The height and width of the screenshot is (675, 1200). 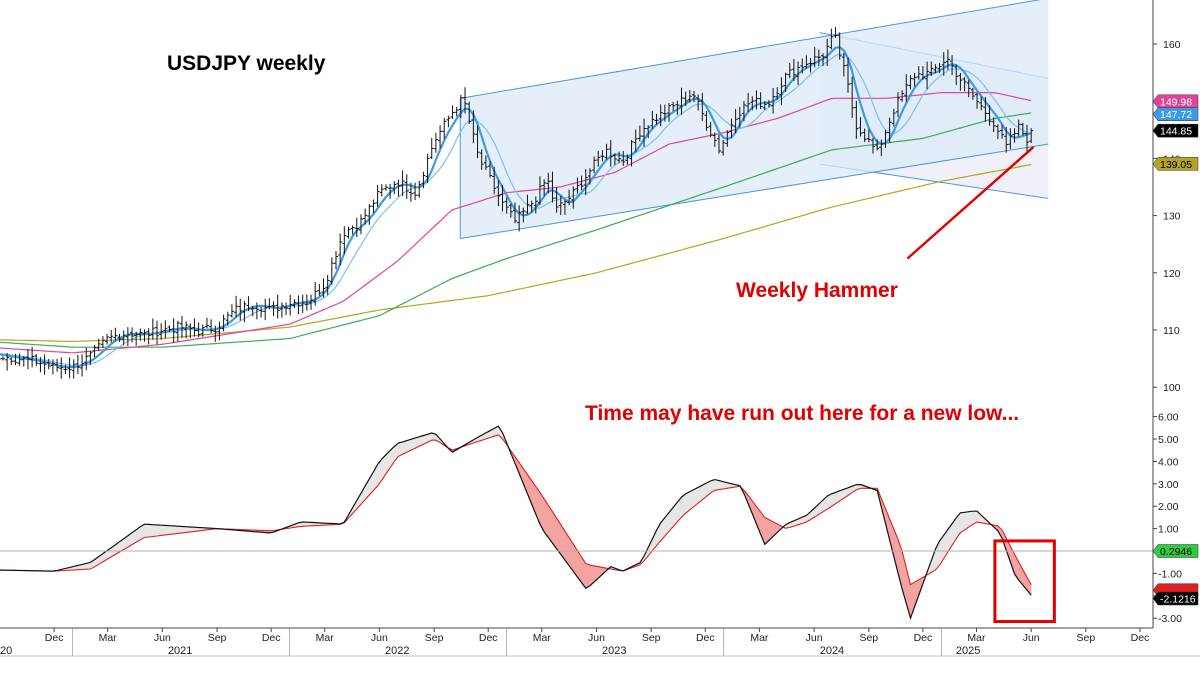 I want to click on x-tick-label: Mar, so click(x=108, y=638).